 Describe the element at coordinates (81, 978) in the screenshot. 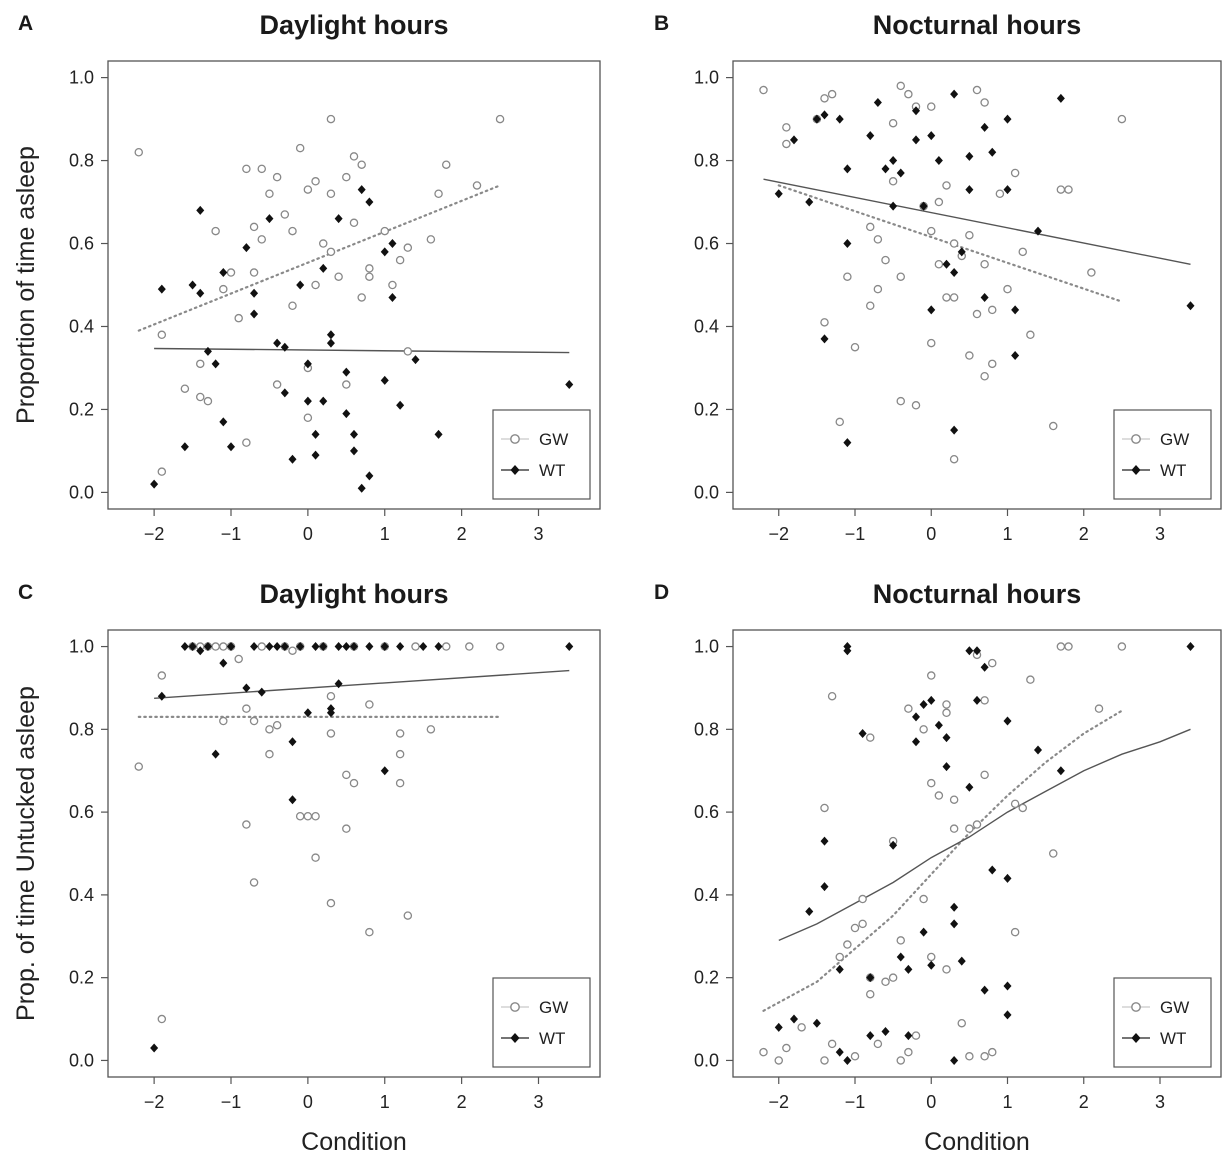

I see `y-tick-label: 0.2` at that location.